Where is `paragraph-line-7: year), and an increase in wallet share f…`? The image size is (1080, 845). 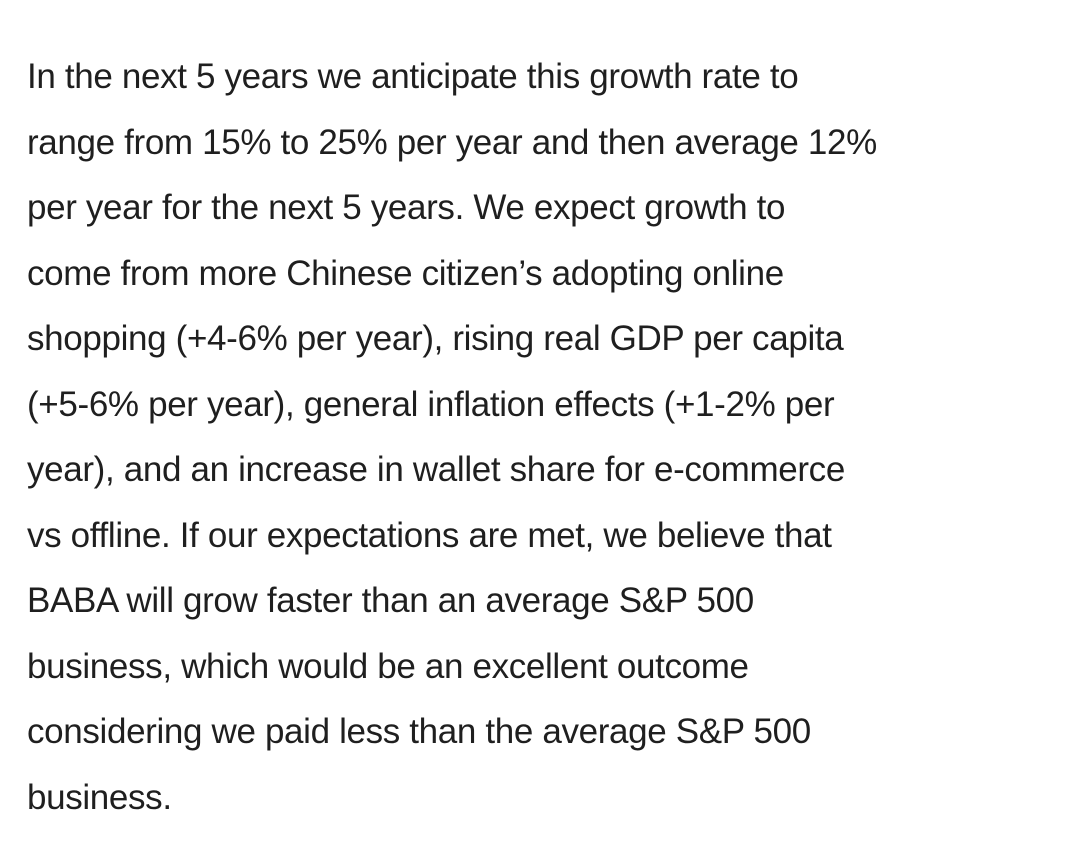 paragraph-line-7: year), and an increase in wallet share f… is located at coordinates (436, 469).